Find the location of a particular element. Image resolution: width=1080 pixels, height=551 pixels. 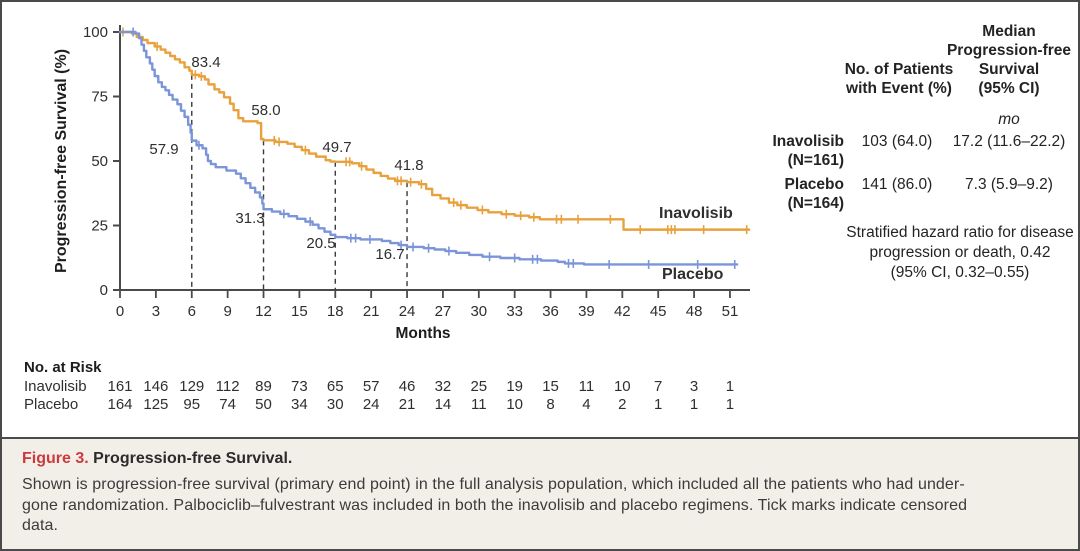

x-tick-label: 30 is located at coordinates (478, 311).